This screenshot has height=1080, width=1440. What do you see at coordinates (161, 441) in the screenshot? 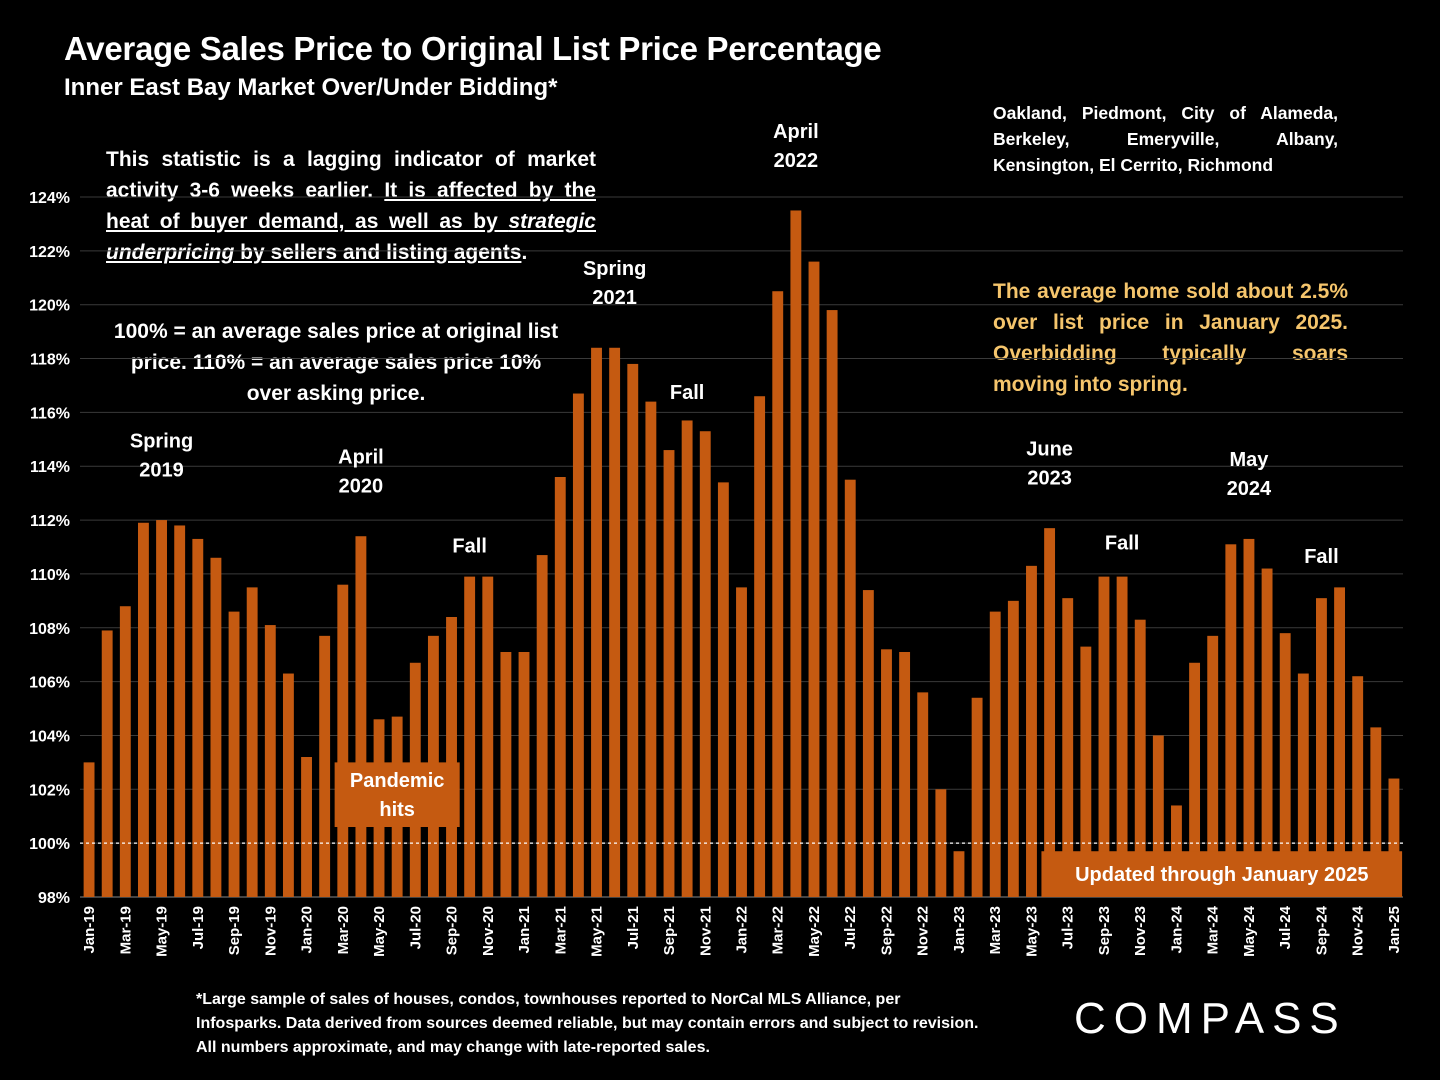
I see `annotation-label: Spring` at bounding box center [161, 441].